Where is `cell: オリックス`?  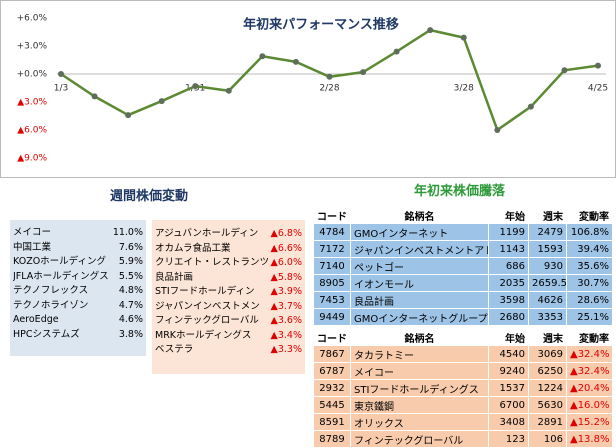
cell: オリックス is located at coordinates (419, 422).